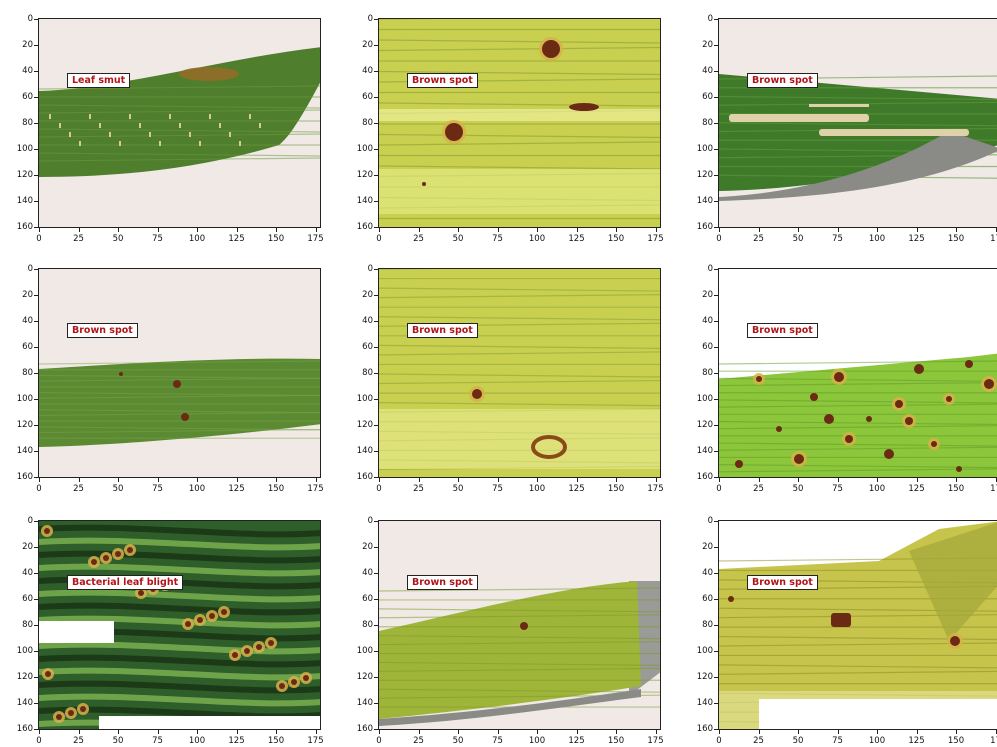 The height and width of the screenshot is (747, 997). I want to click on y-tick-label: 140, so click(364, 451).